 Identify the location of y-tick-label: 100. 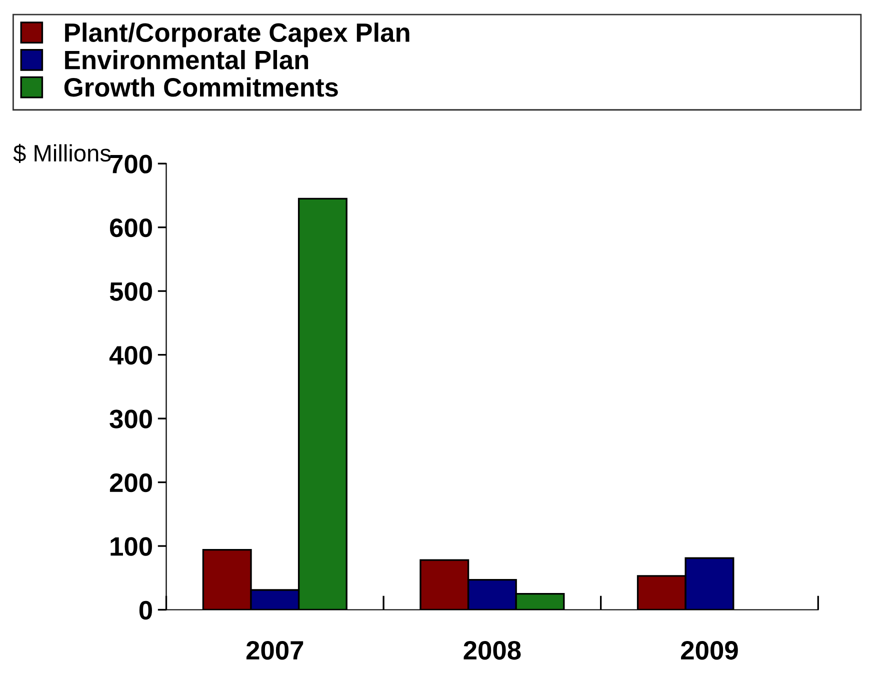
(131, 546).